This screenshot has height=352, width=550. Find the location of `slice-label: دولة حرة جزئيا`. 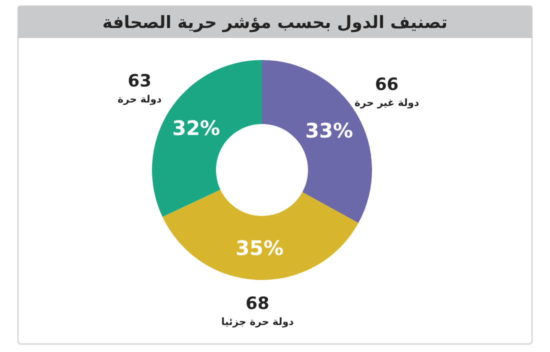

slice-label: دولة حرة جزئيا is located at coordinates (257, 322).